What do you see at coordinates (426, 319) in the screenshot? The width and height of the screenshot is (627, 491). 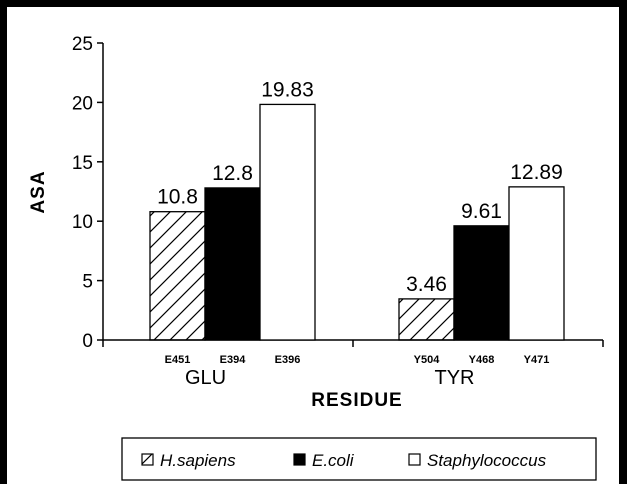 I see `bar-y504` at bounding box center [426, 319].